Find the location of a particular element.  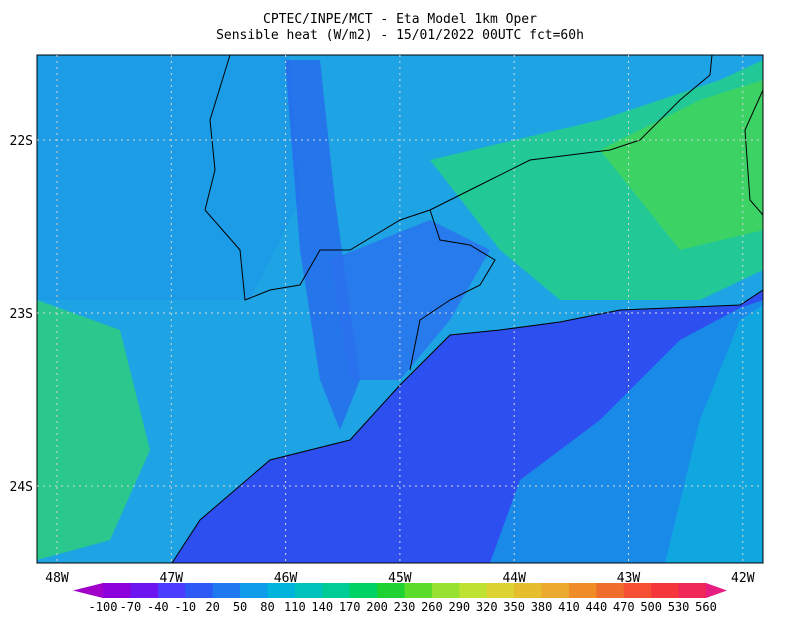

lon-label: 44W is located at coordinates (514, 578).